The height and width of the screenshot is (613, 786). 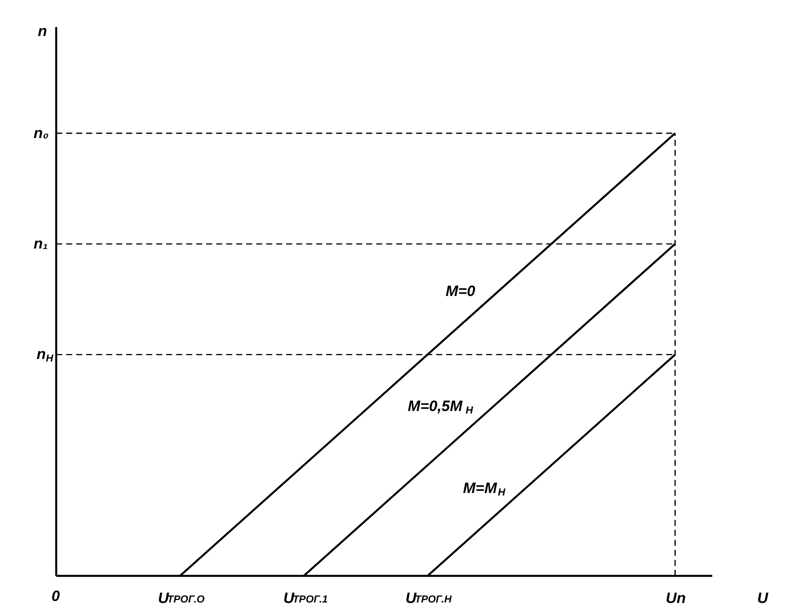 I want to click on x-axis-title: U, so click(x=763, y=598).